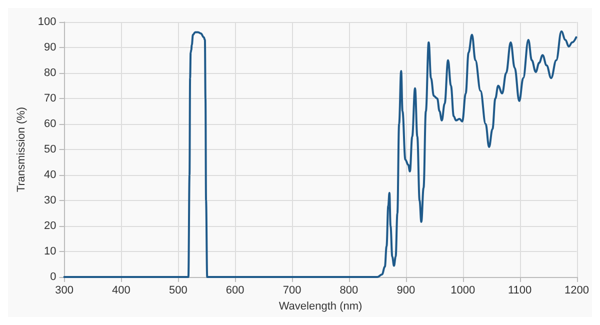 The width and height of the screenshot is (600, 325). What do you see at coordinates (50, 124) in the screenshot?
I see `y-tick-label: 60` at bounding box center [50, 124].